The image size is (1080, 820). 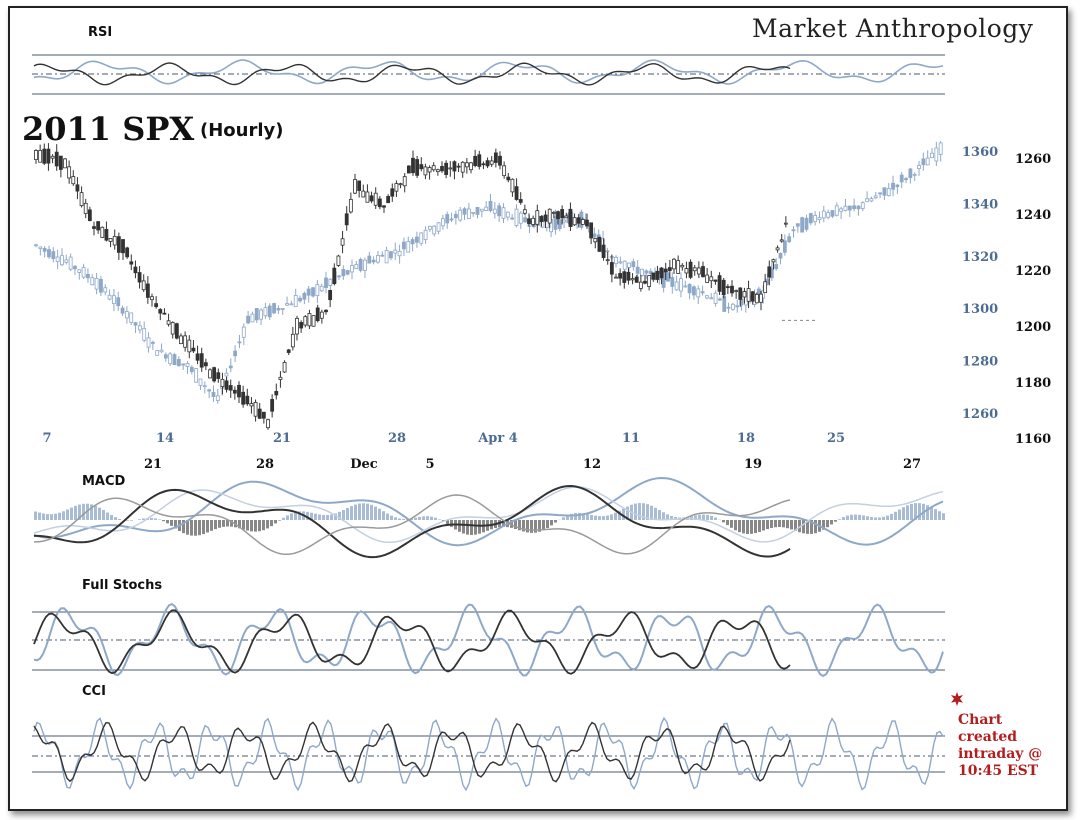 What do you see at coordinates (165, 438) in the screenshot?
I see `x-top-tick-1: 14` at bounding box center [165, 438].